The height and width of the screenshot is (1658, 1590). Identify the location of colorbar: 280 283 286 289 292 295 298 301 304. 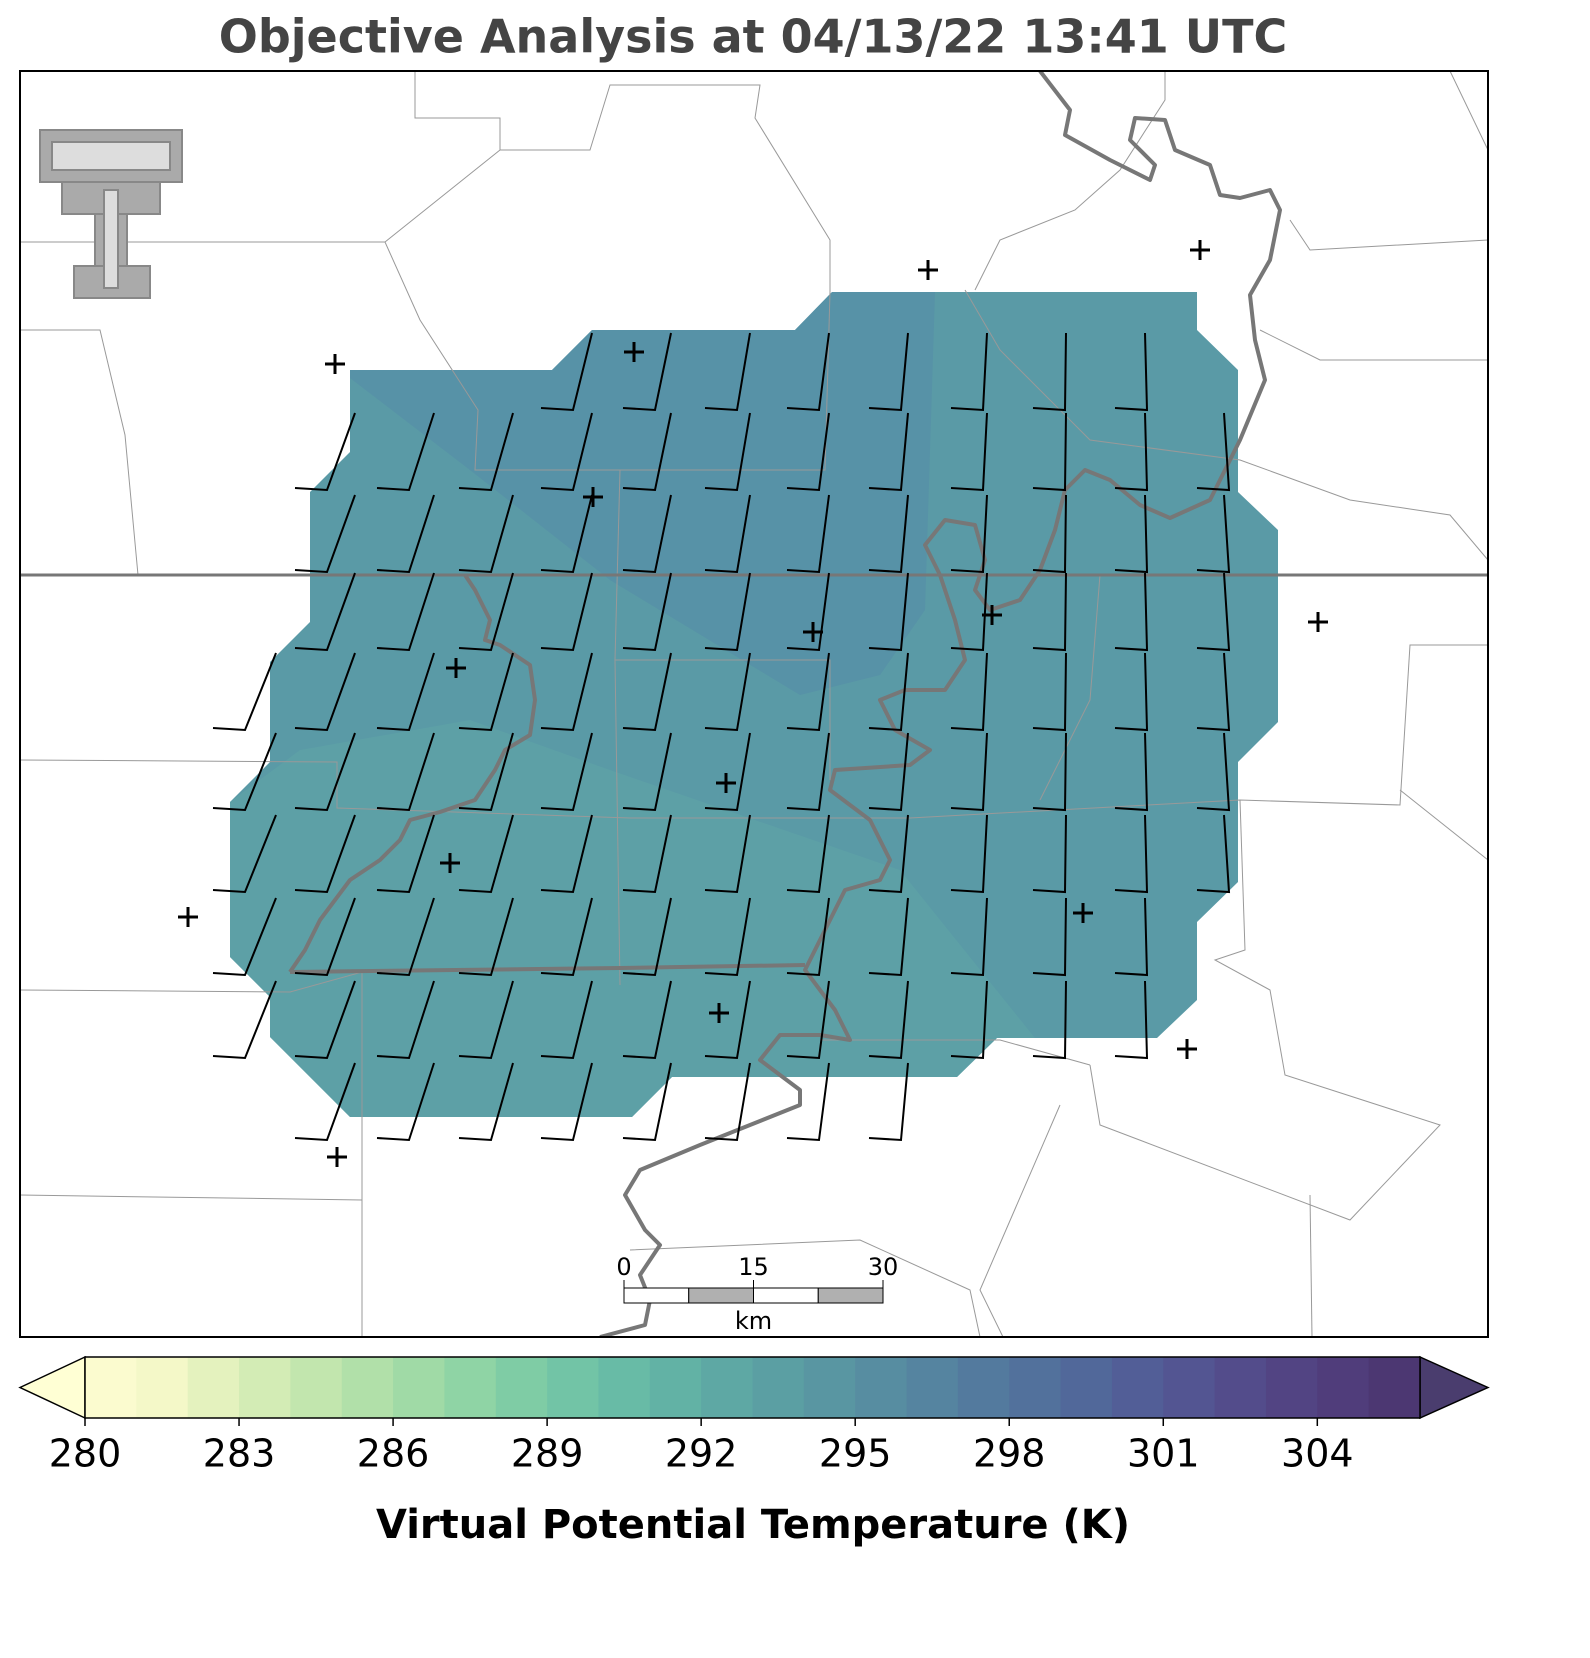
(754, 1415).